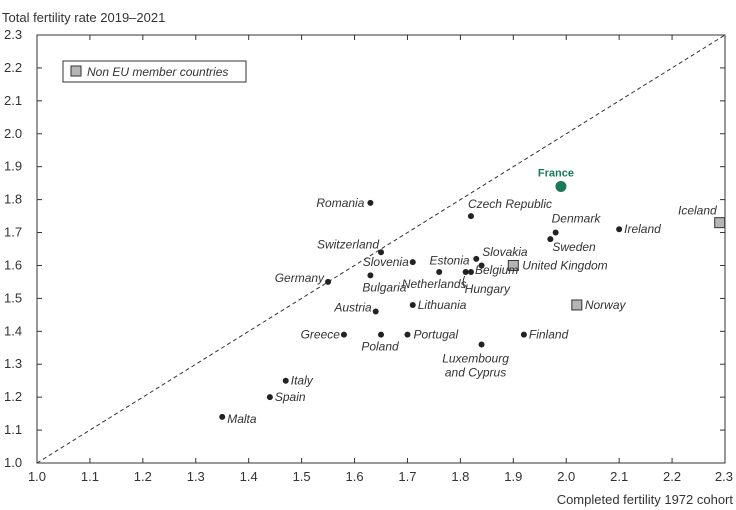 Image resolution: width=736 pixels, height=510 pixels. Describe the element at coordinates (481, 344) in the screenshot. I see `point-luxembourg-and-cyprus` at that location.